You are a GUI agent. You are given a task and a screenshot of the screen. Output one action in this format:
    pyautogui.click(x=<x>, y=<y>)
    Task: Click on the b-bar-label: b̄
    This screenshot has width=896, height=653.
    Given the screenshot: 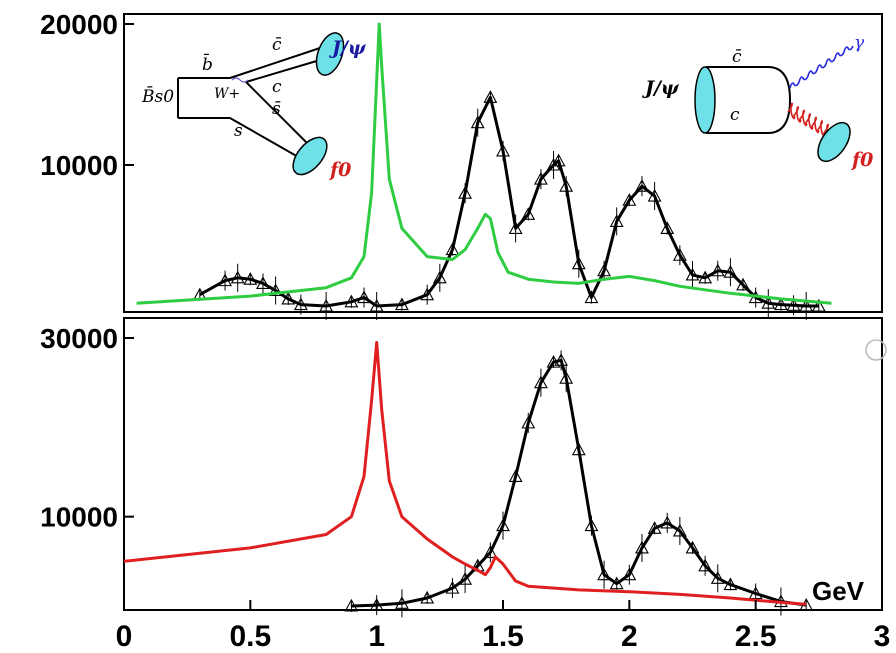 What is the action you would take?
    pyautogui.click(x=207, y=63)
    